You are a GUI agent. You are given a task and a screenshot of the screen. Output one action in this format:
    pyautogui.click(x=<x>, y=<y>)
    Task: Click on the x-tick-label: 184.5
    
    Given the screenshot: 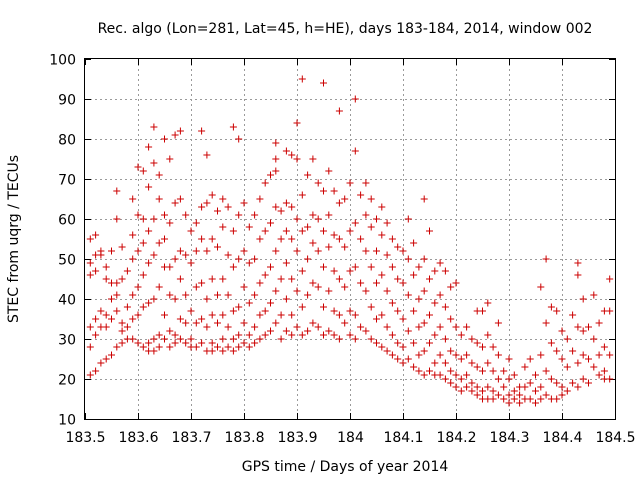 What is the action you would take?
    pyautogui.click(x=615, y=438)
    